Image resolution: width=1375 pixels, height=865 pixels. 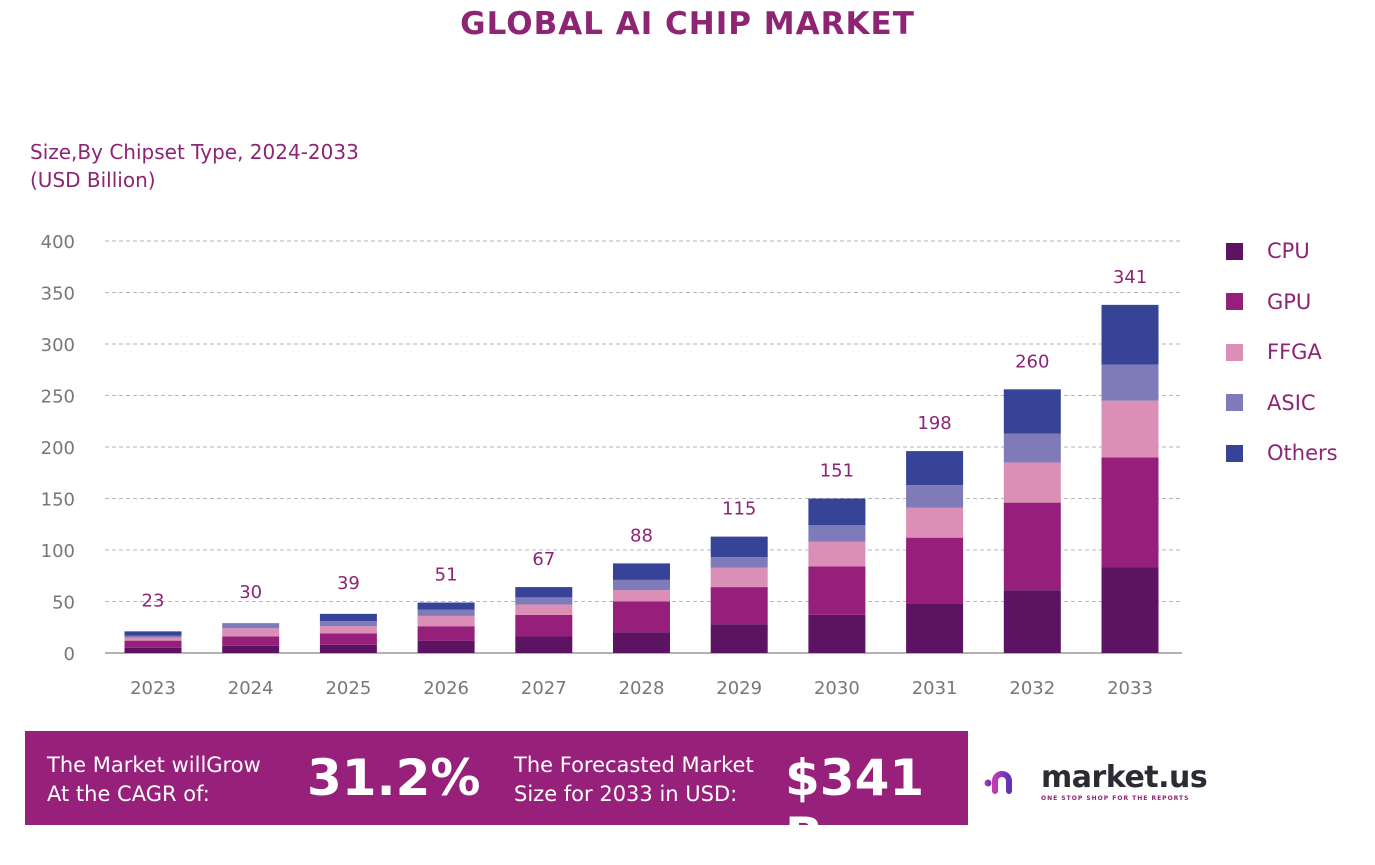 What do you see at coordinates (1130, 382) in the screenshot?
I see `bar-segment-asic-2033` at bounding box center [1130, 382].